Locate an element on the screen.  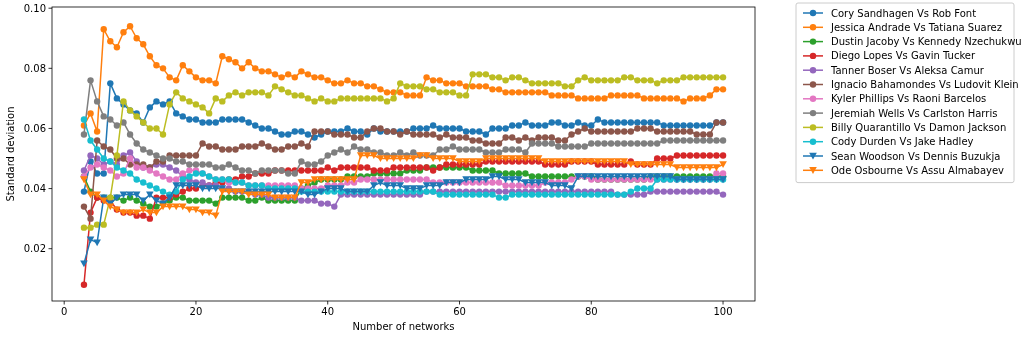
y-tick-label: 0.02 is located at coordinates (34, 249).